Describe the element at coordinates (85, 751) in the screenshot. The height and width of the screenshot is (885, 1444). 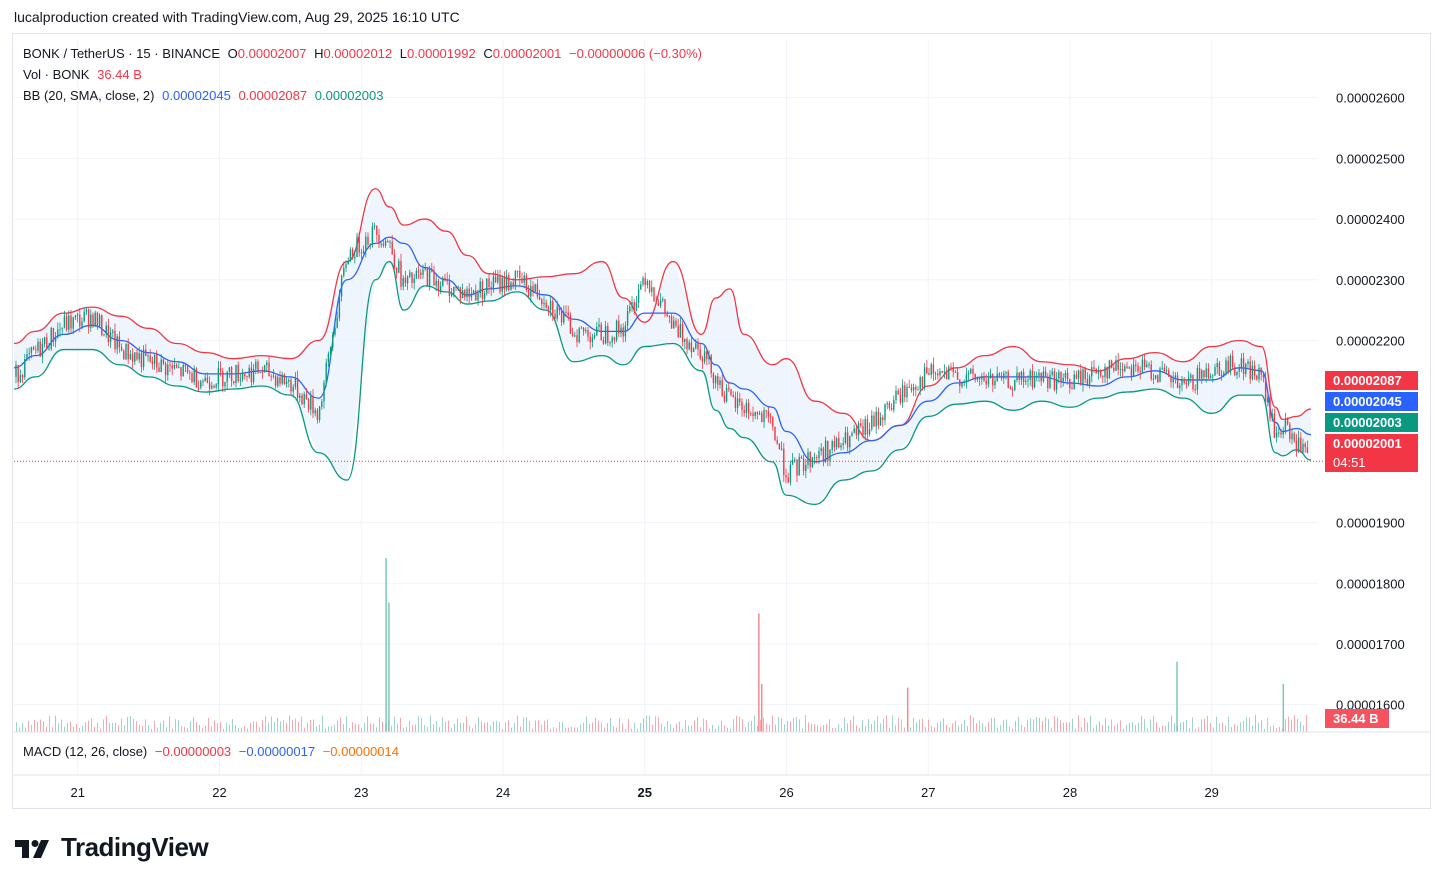
I see `macd-label: MACD (12, 26, close)` at that location.